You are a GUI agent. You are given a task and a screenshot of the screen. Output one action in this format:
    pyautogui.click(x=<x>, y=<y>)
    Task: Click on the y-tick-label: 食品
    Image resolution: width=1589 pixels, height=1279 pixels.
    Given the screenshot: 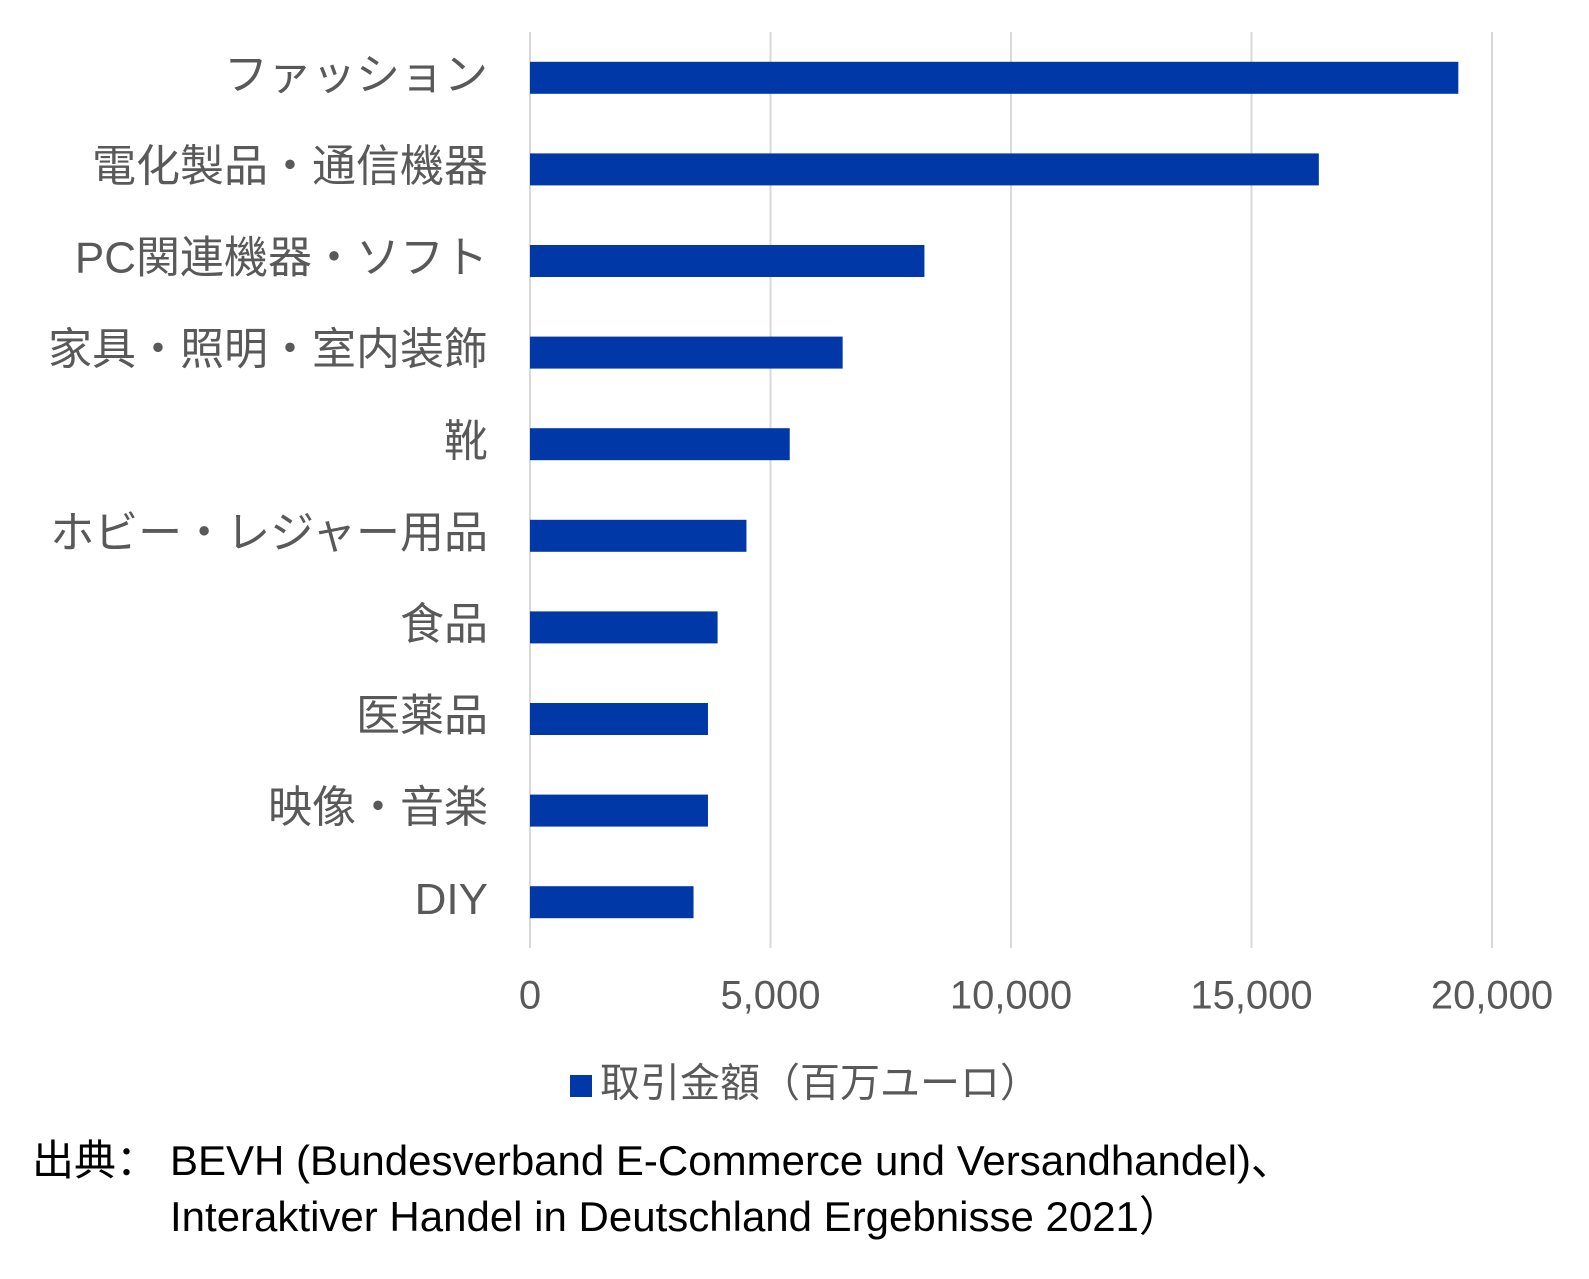 What is the action you would take?
    pyautogui.click(x=444, y=624)
    